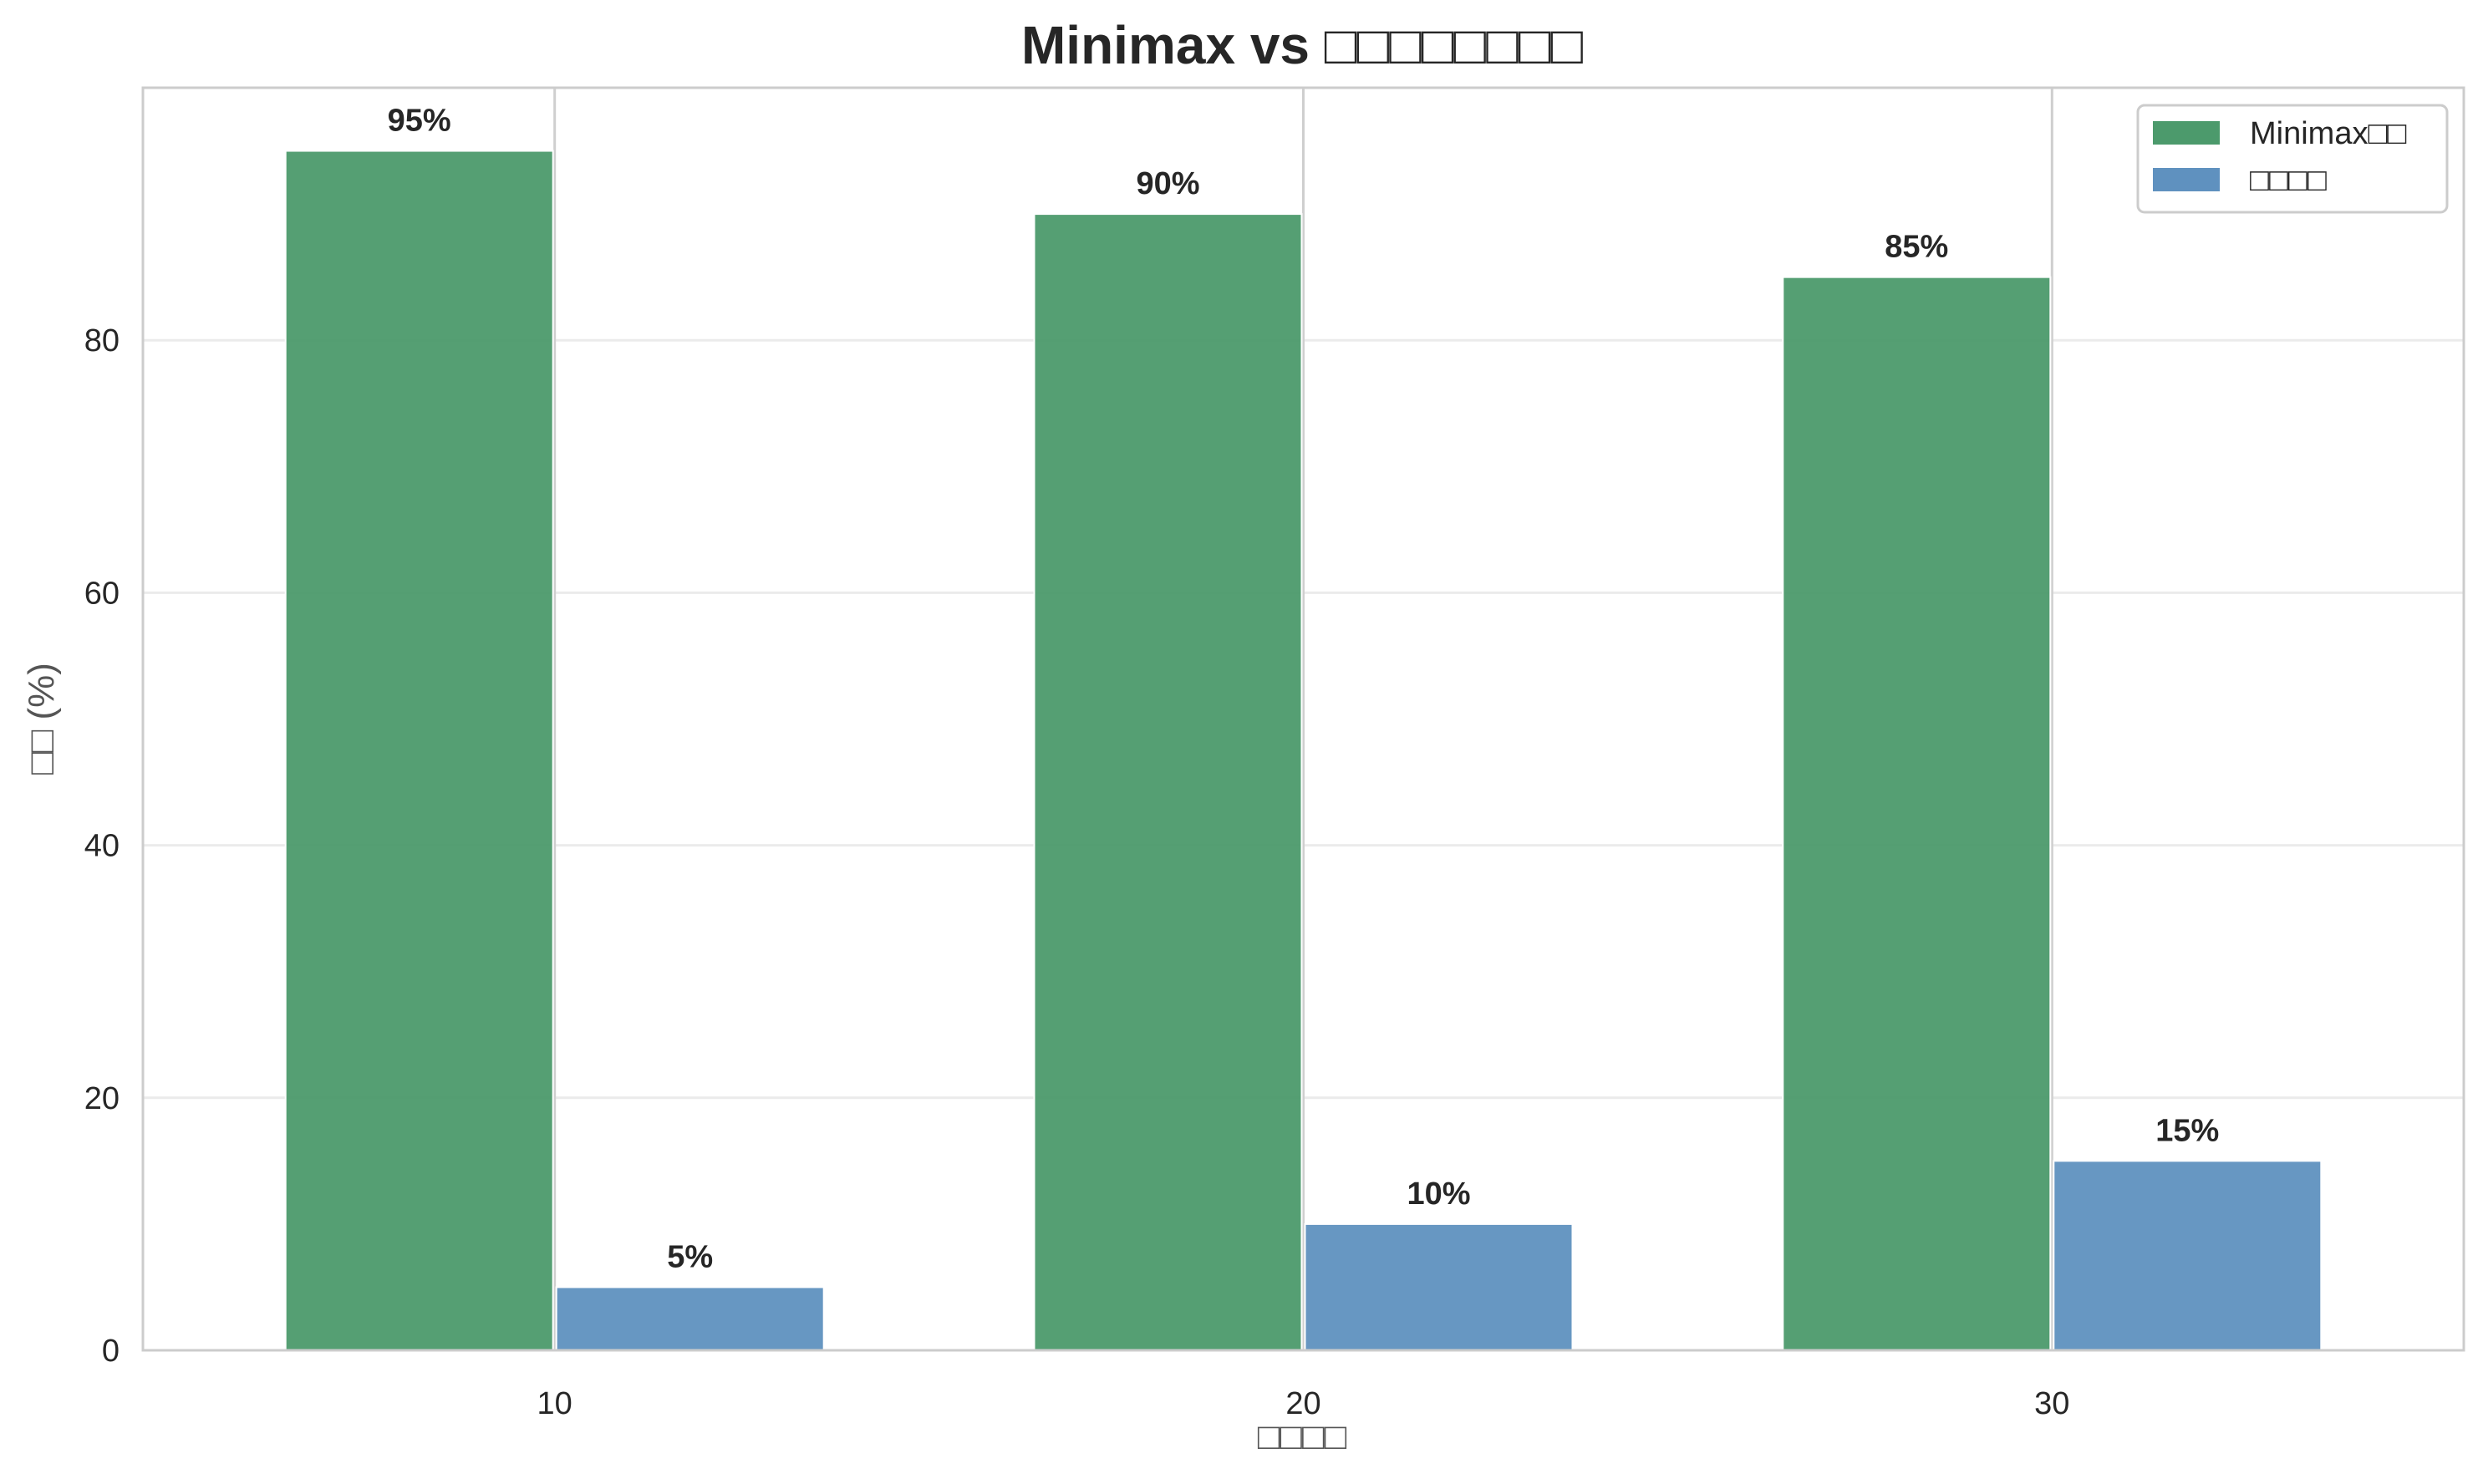 This screenshot has height=1484, width=2483. I want to click on y-tick-label-0: 0, so click(111, 1351).